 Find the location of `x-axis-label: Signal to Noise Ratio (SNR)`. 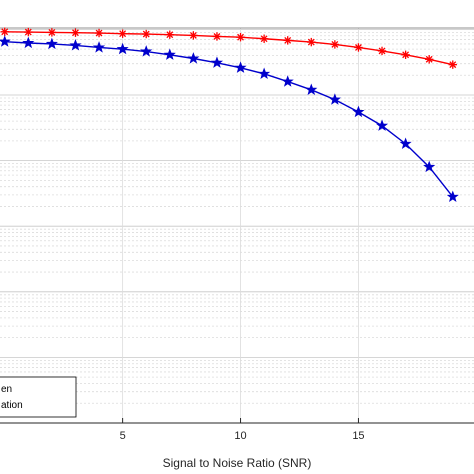

x-axis-label: Signal to Noise Ratio (SNR) is located at coordinates (237, 463).